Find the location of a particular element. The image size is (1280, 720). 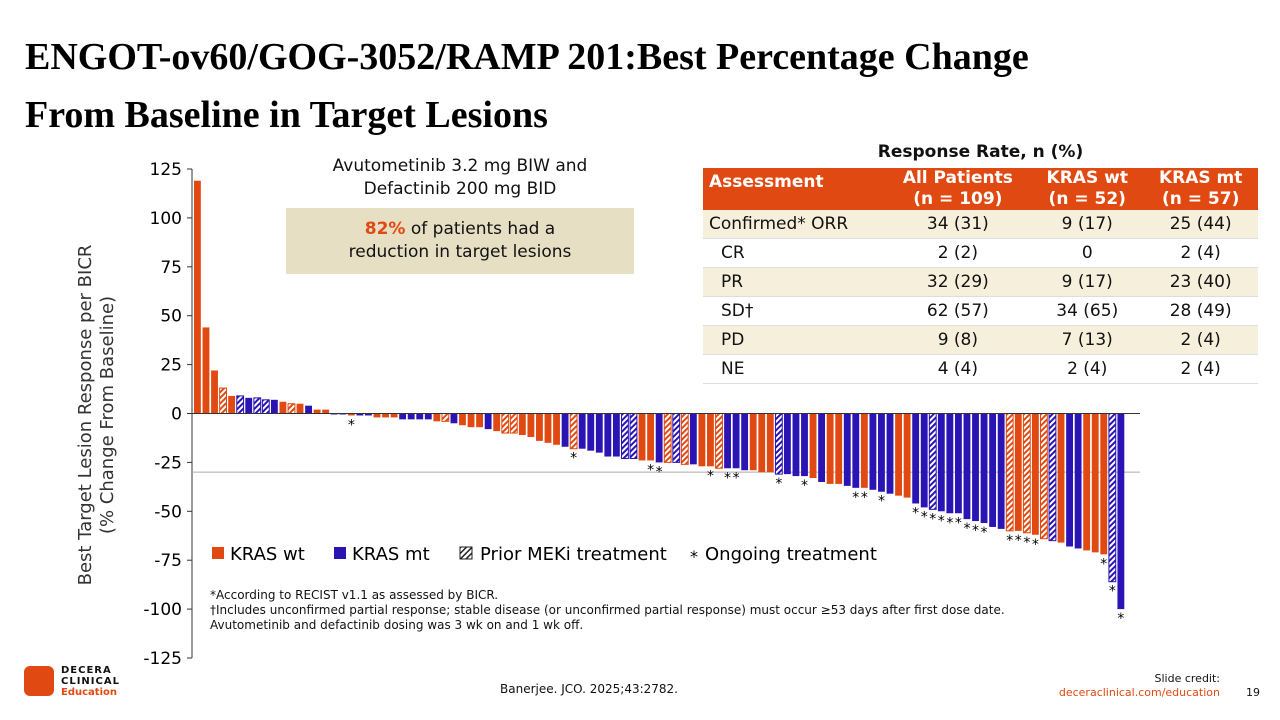

table-row: NE 4 (4) 2 (4) 2 (4) is located at coordinates (980, 369).